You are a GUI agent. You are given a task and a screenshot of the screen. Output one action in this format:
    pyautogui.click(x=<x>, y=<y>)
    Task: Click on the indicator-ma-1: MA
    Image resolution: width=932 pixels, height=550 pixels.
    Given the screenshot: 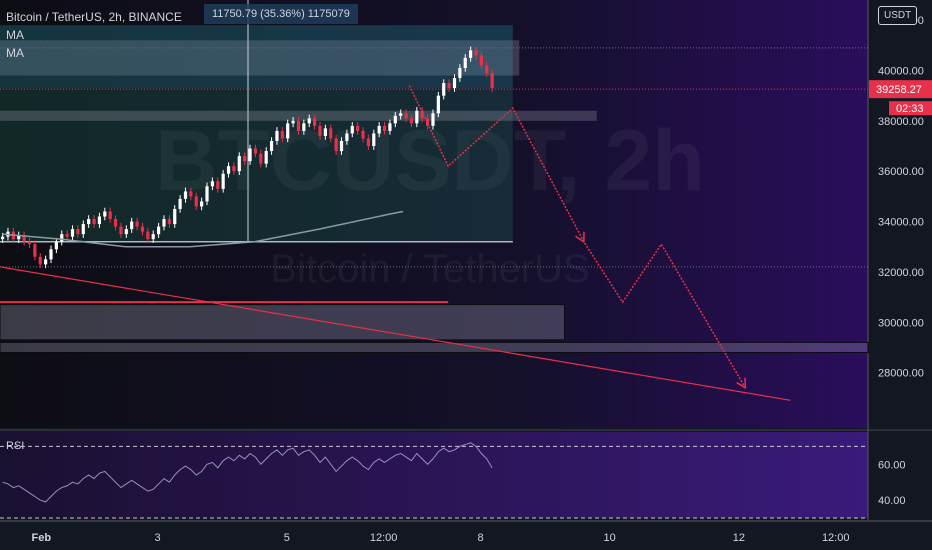 What is the action you would take?
    pyautogui.click(x=15, y=35)
    